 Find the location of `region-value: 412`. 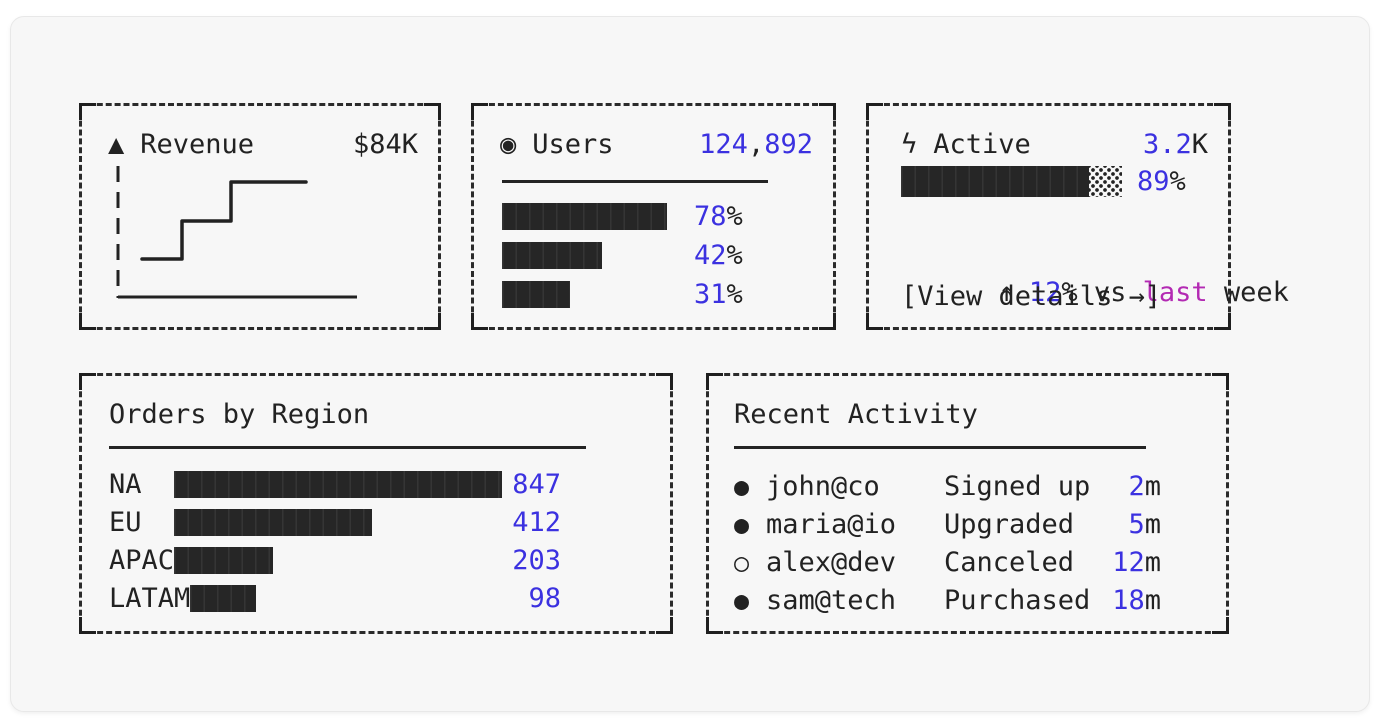

region-value: 412 is located at coordinates (536, 522).